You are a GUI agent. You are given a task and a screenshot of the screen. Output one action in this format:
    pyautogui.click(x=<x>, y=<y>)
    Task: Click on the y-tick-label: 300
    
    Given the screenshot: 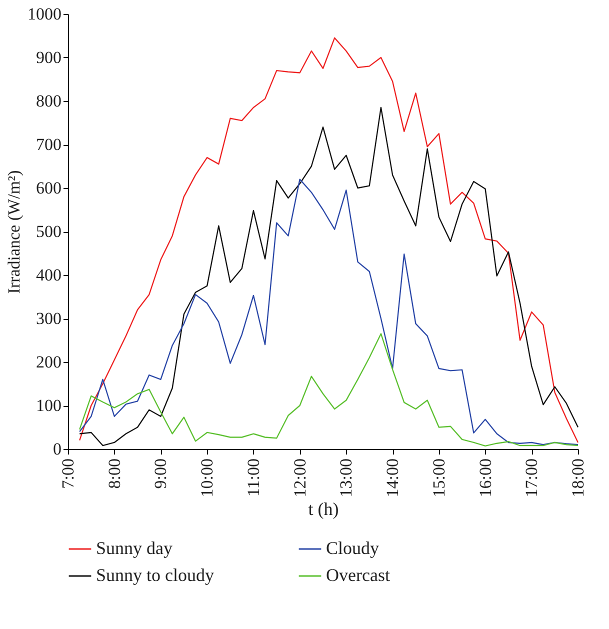 What is the action you would take?
    pyautogui.click(x=49, y=318)
    